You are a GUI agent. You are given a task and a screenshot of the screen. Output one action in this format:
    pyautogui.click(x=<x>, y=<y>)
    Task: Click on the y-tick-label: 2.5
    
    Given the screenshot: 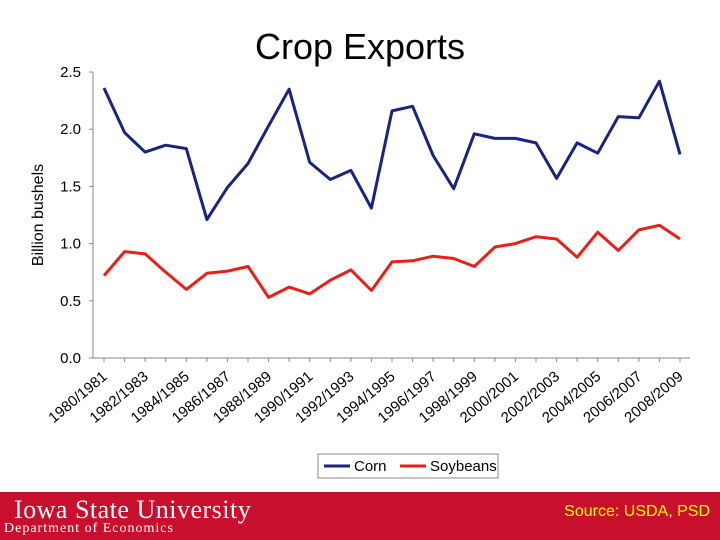 What is the action you would take?
    pyautogui.click(x=70, y=72)
    